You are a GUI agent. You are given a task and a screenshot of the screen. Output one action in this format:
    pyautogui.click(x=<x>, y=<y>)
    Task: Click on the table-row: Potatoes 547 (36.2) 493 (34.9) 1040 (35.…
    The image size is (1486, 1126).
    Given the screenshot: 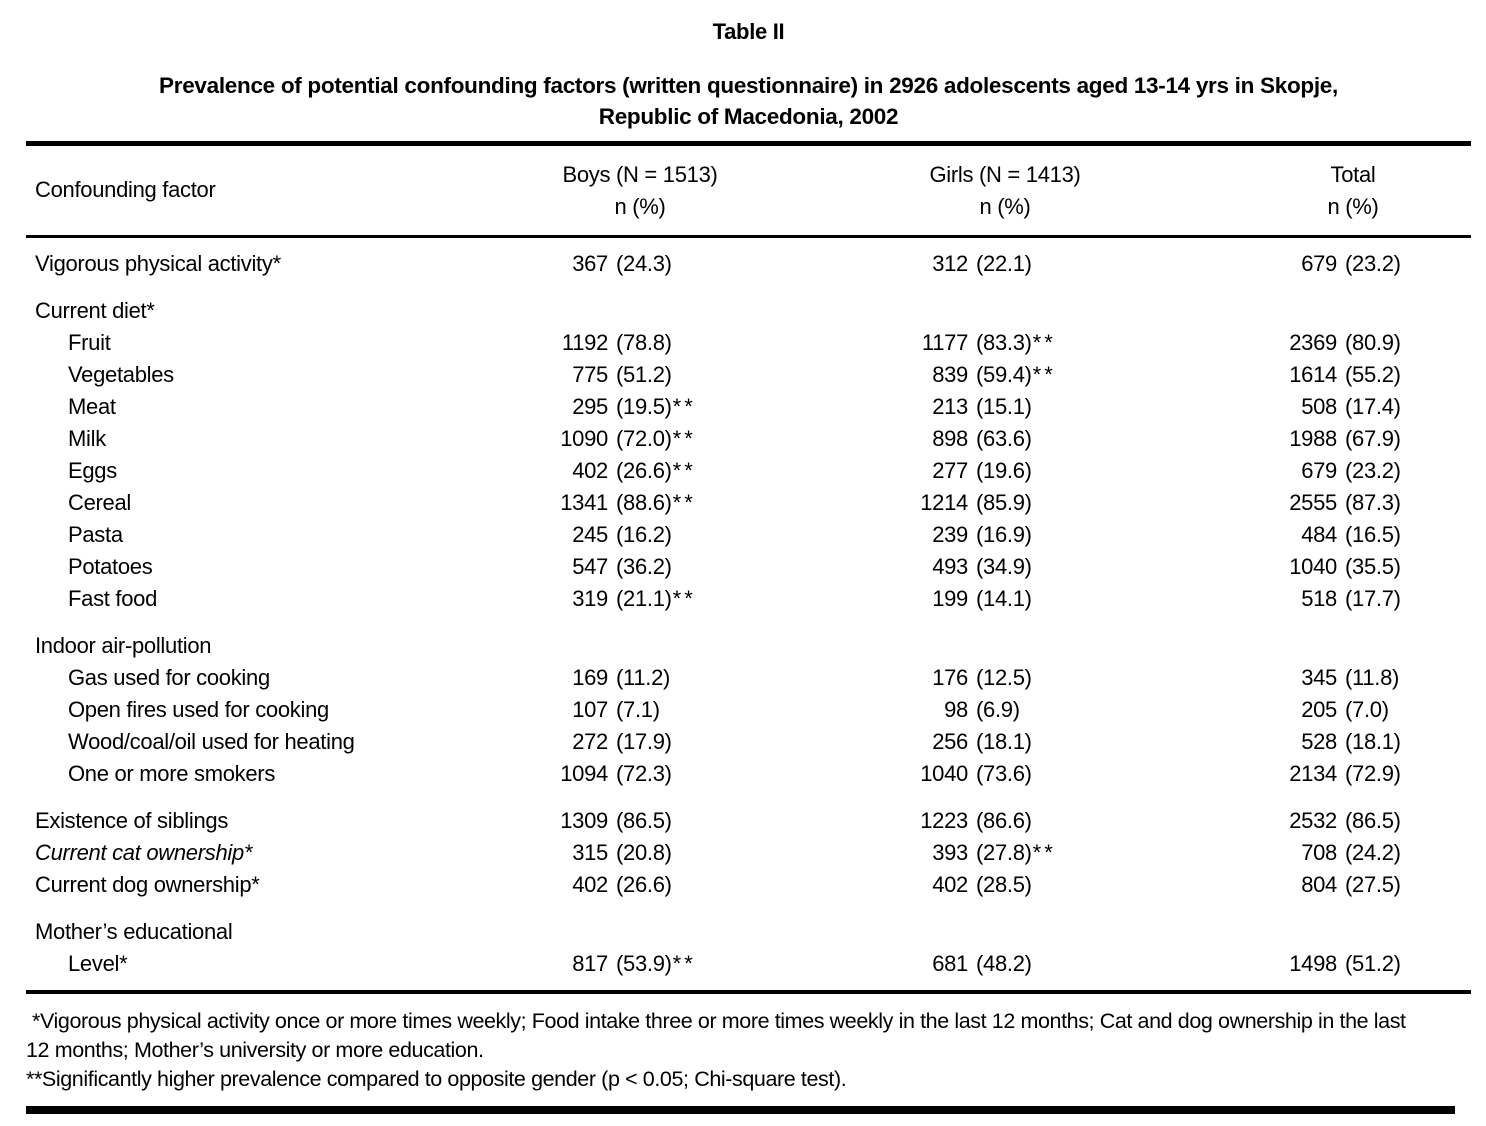 What is the action you would take?
    pyautogui.click(x=748, y=567)
    